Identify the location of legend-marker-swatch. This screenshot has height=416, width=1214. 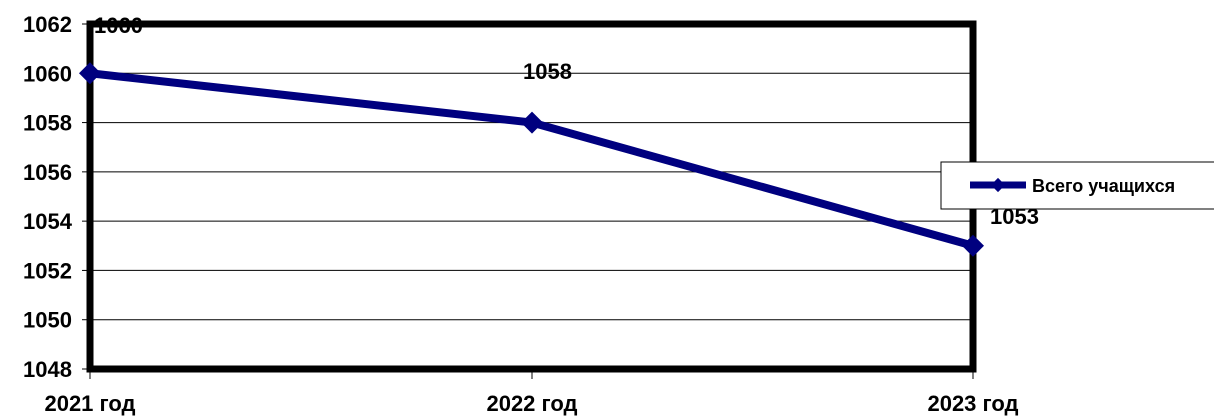
(998, 185).